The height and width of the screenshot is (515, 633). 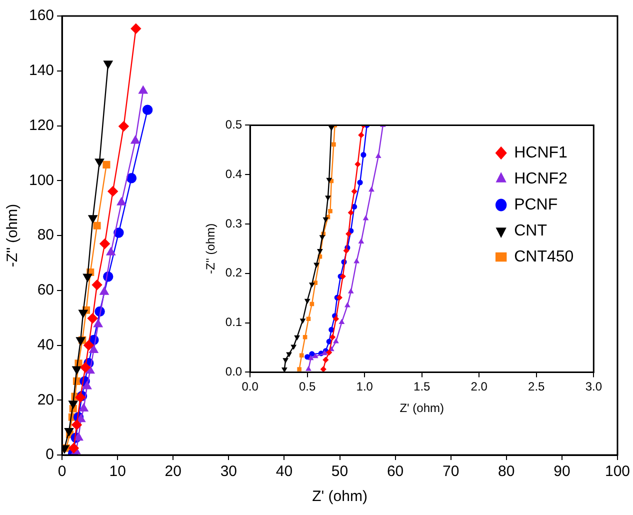 What do you see at coordinates (233, 371) in the screenshot?
I see `y-tick-label: 0.0` at bounding box center [233, 371].